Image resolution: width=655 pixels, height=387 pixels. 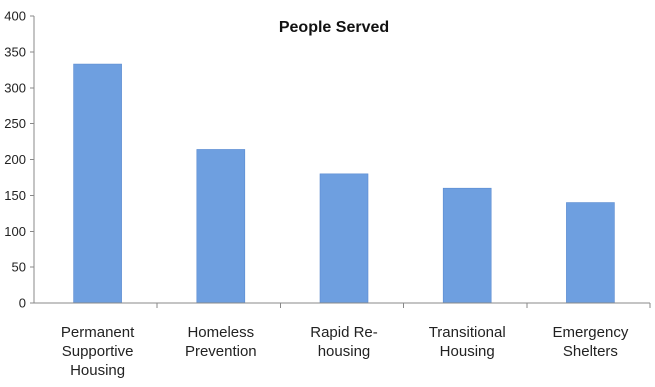 I want to click on y-axis-ticks: 0 50 100 150 200 250 300 350 400, so click(x=19, y=160).